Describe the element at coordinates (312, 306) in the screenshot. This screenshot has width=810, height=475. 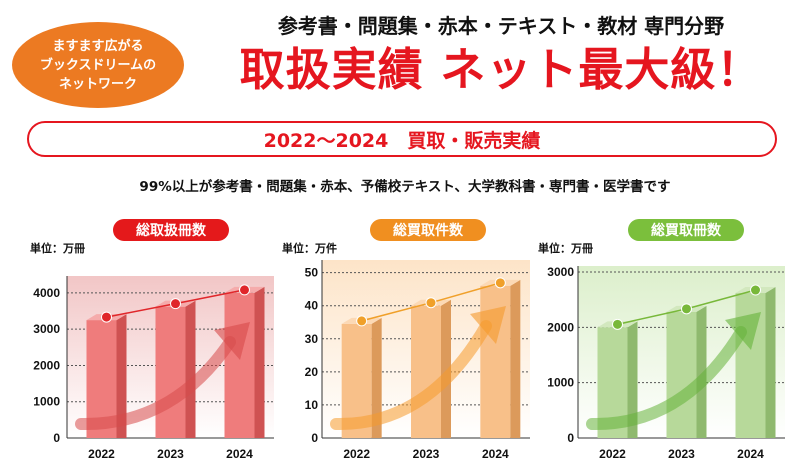
I see `y-tick-label: 40` at that location.